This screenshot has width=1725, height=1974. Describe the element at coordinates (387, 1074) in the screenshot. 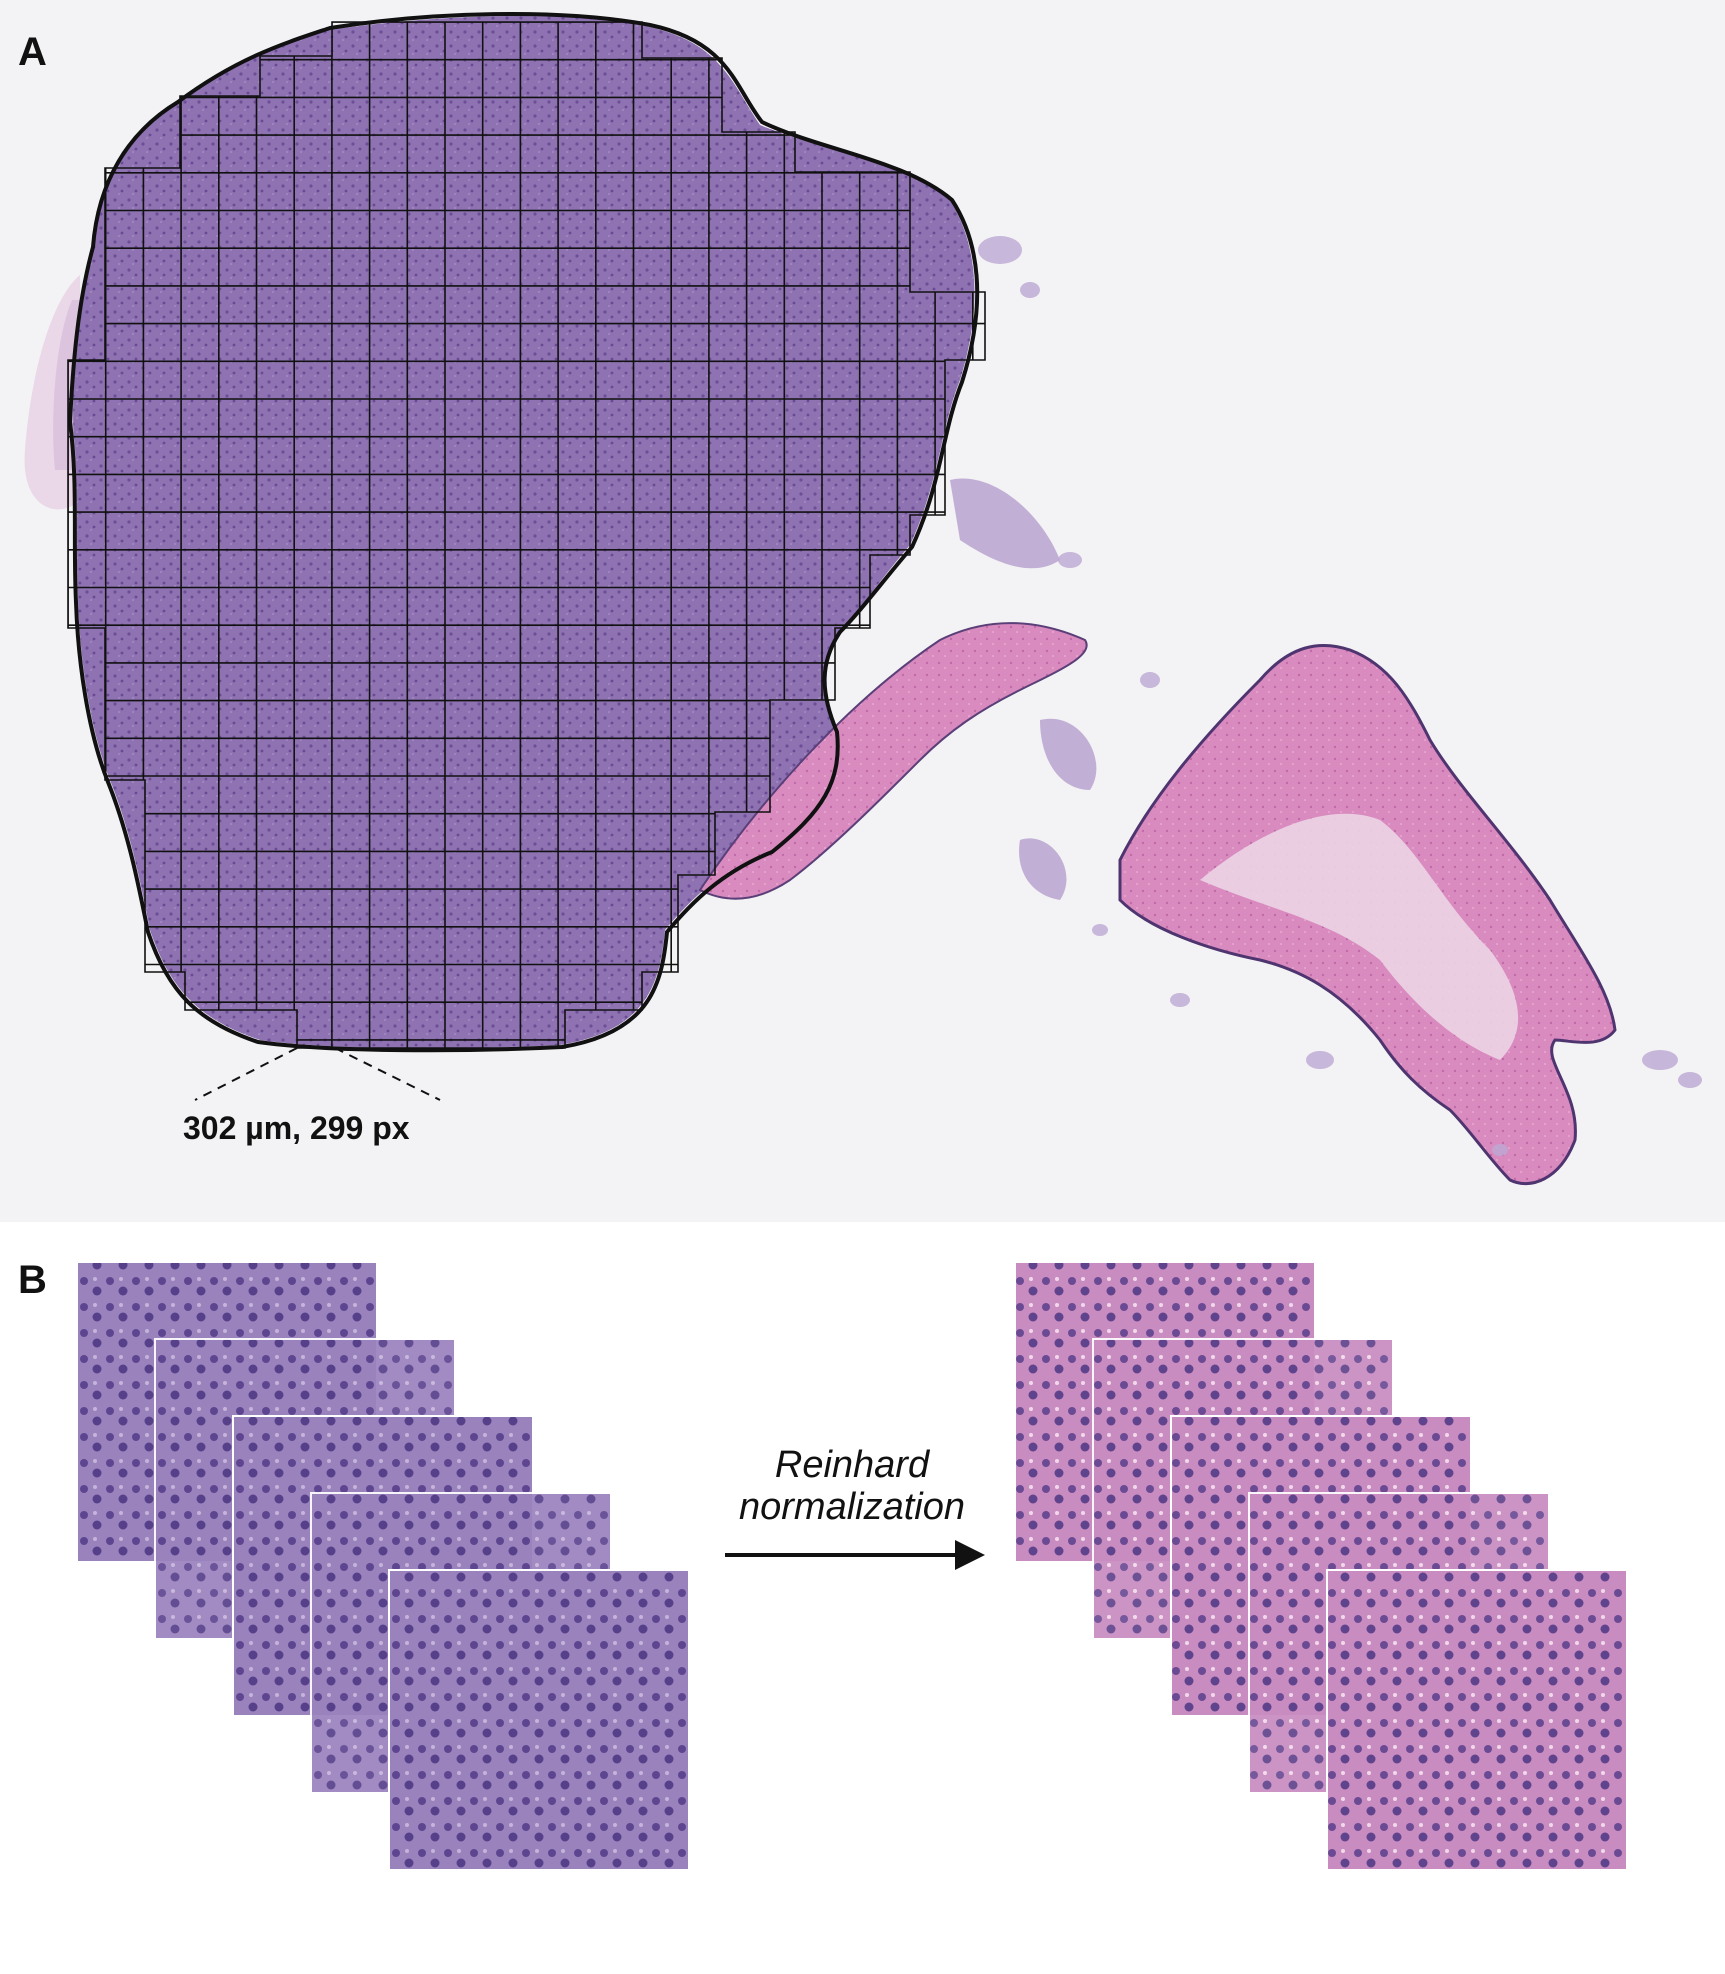

I see `scale-callout-right` at that location.